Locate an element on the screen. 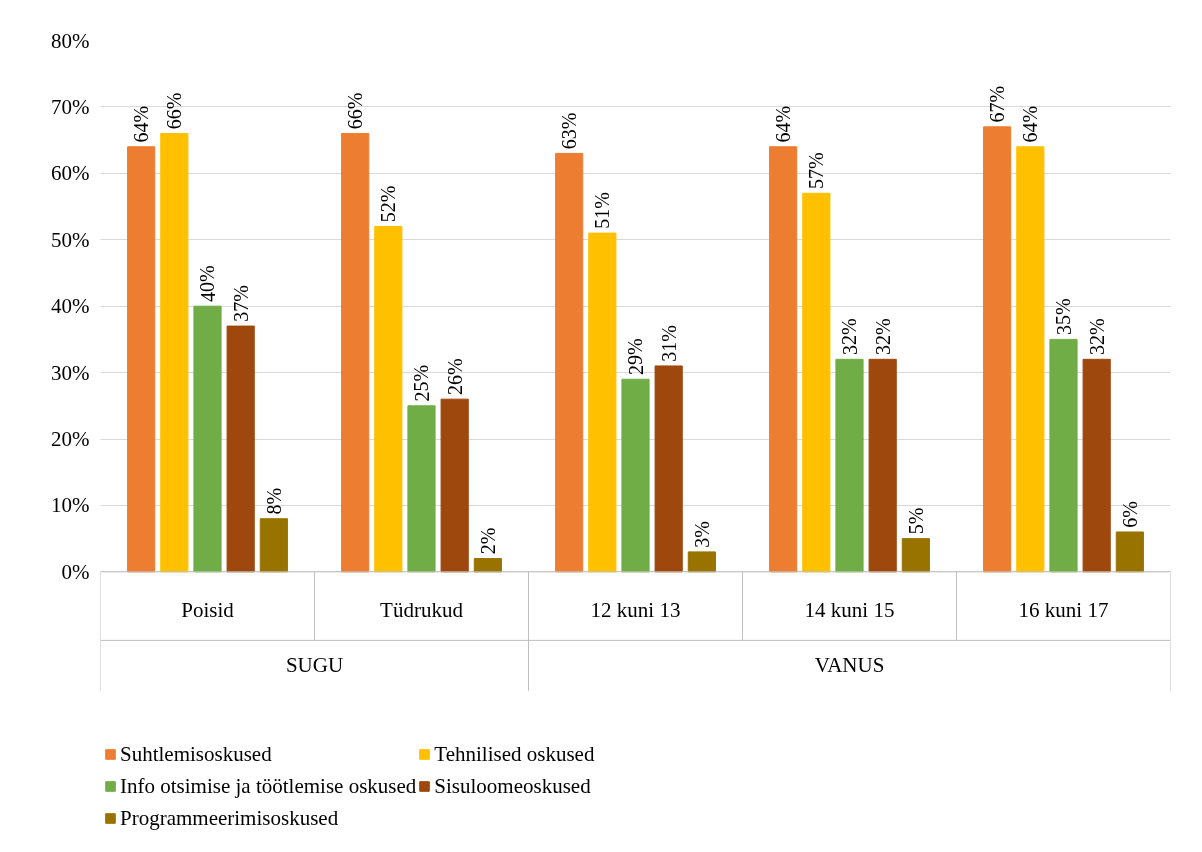 Image resolution: width=1202 pixels, height=852 pixels. x-tick-label: 16 kuni 17 is located at coordinates (1063, 610).